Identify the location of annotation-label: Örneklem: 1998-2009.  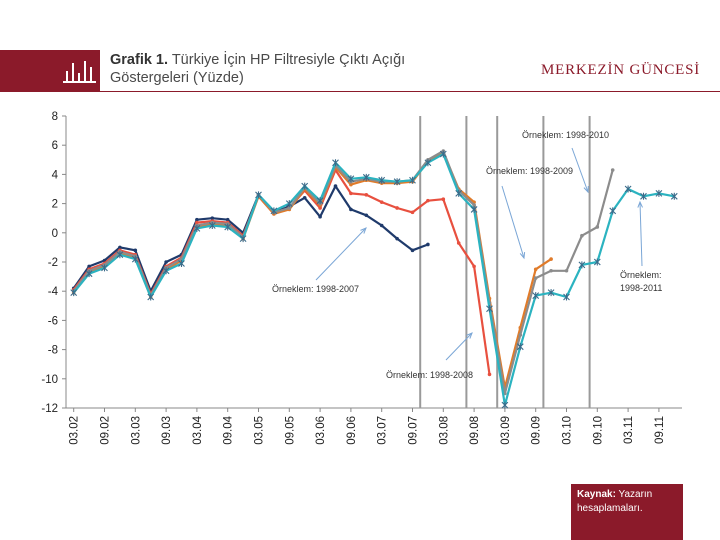
(529, 171).